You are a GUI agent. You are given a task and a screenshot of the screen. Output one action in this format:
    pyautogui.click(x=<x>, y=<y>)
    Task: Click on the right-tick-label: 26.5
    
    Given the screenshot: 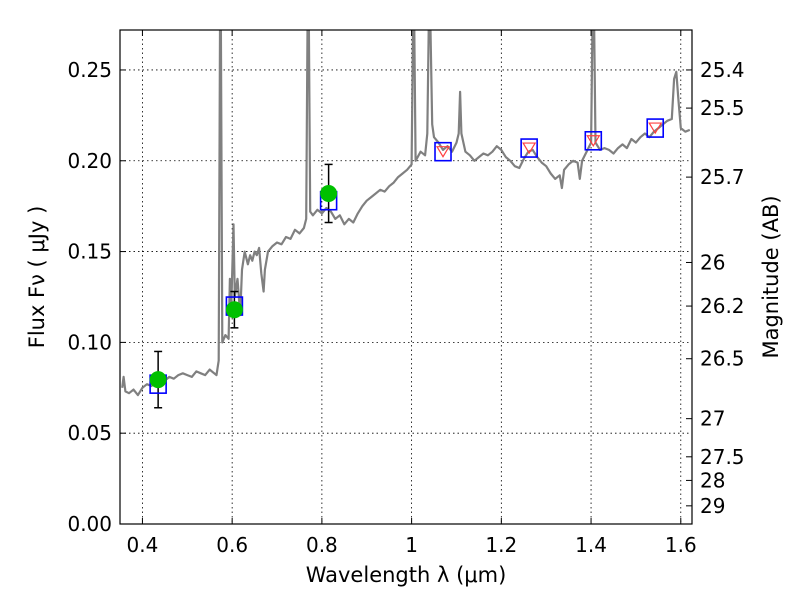 What is the action you would take?
    pyautogui.click(x=722, y=359)
    